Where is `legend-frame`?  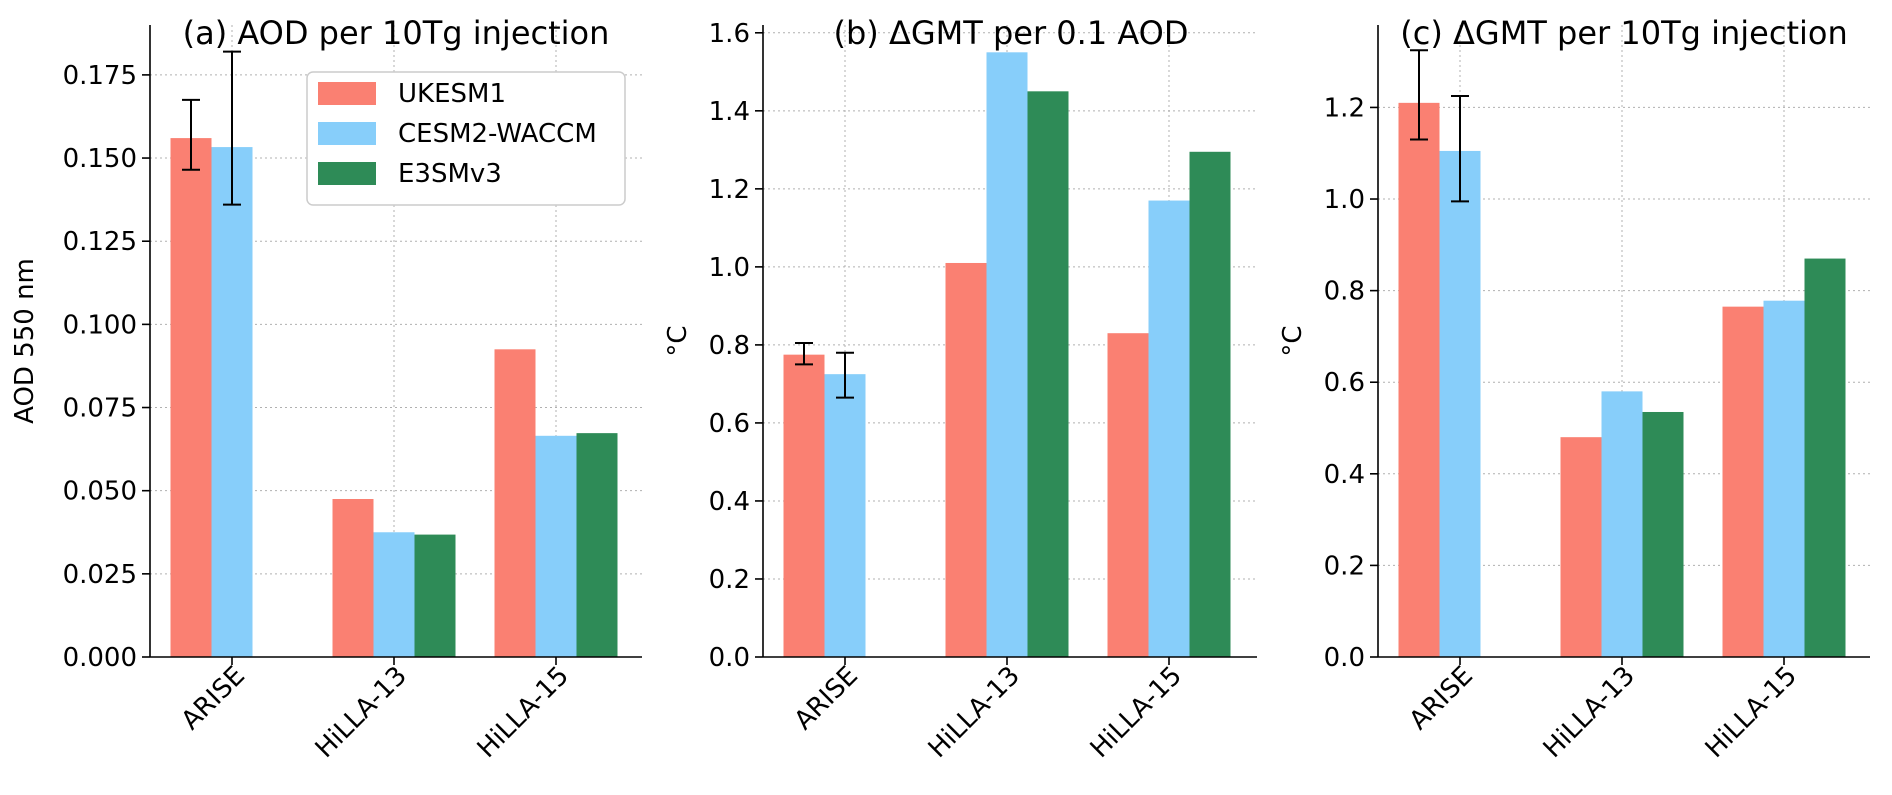
legend-frame is located at coordinates (466, 138).